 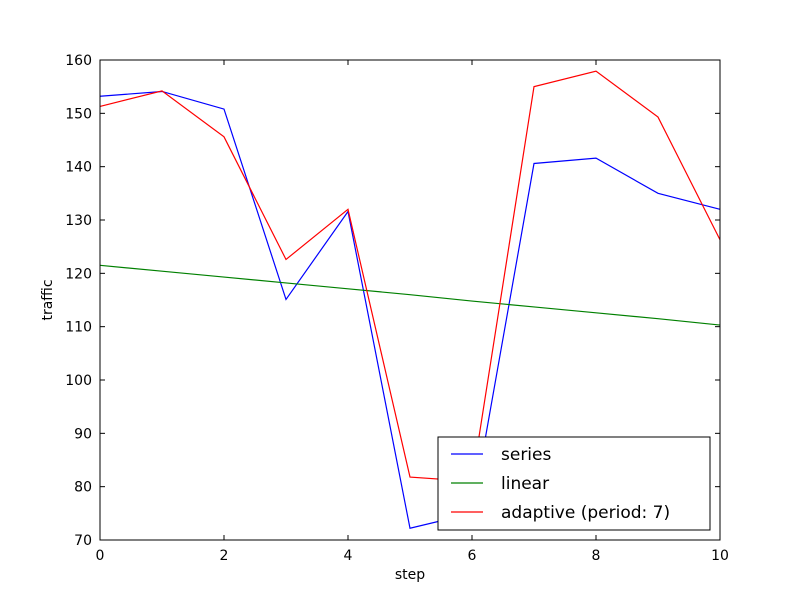 I want to click on legend-box, so click(x=574, y=483).